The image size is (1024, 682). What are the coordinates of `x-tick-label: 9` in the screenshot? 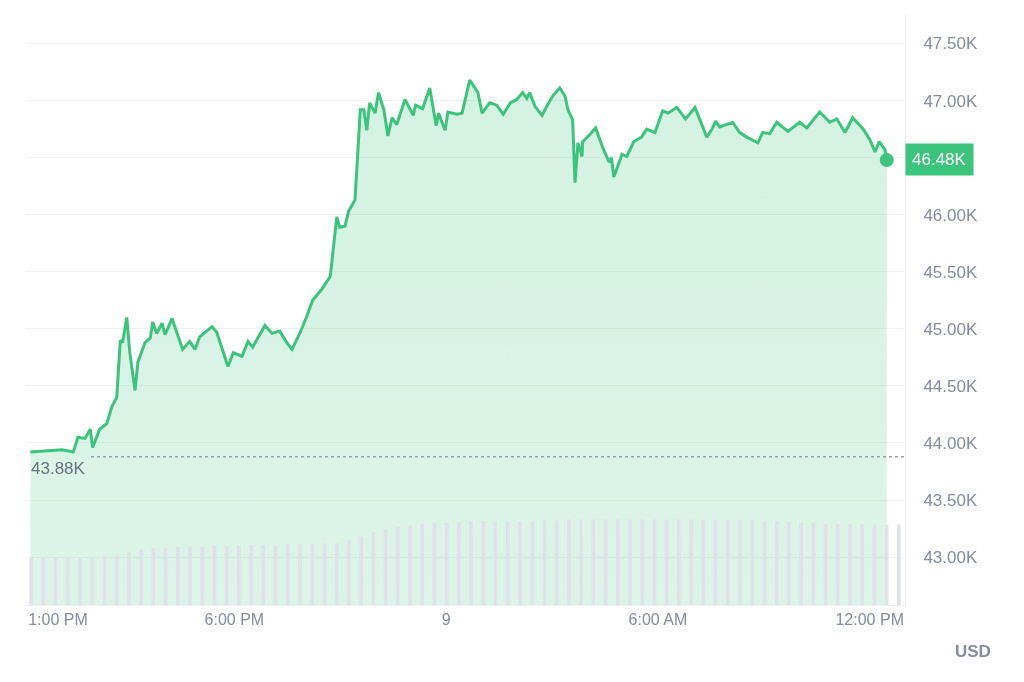 It's located at (446, 620).